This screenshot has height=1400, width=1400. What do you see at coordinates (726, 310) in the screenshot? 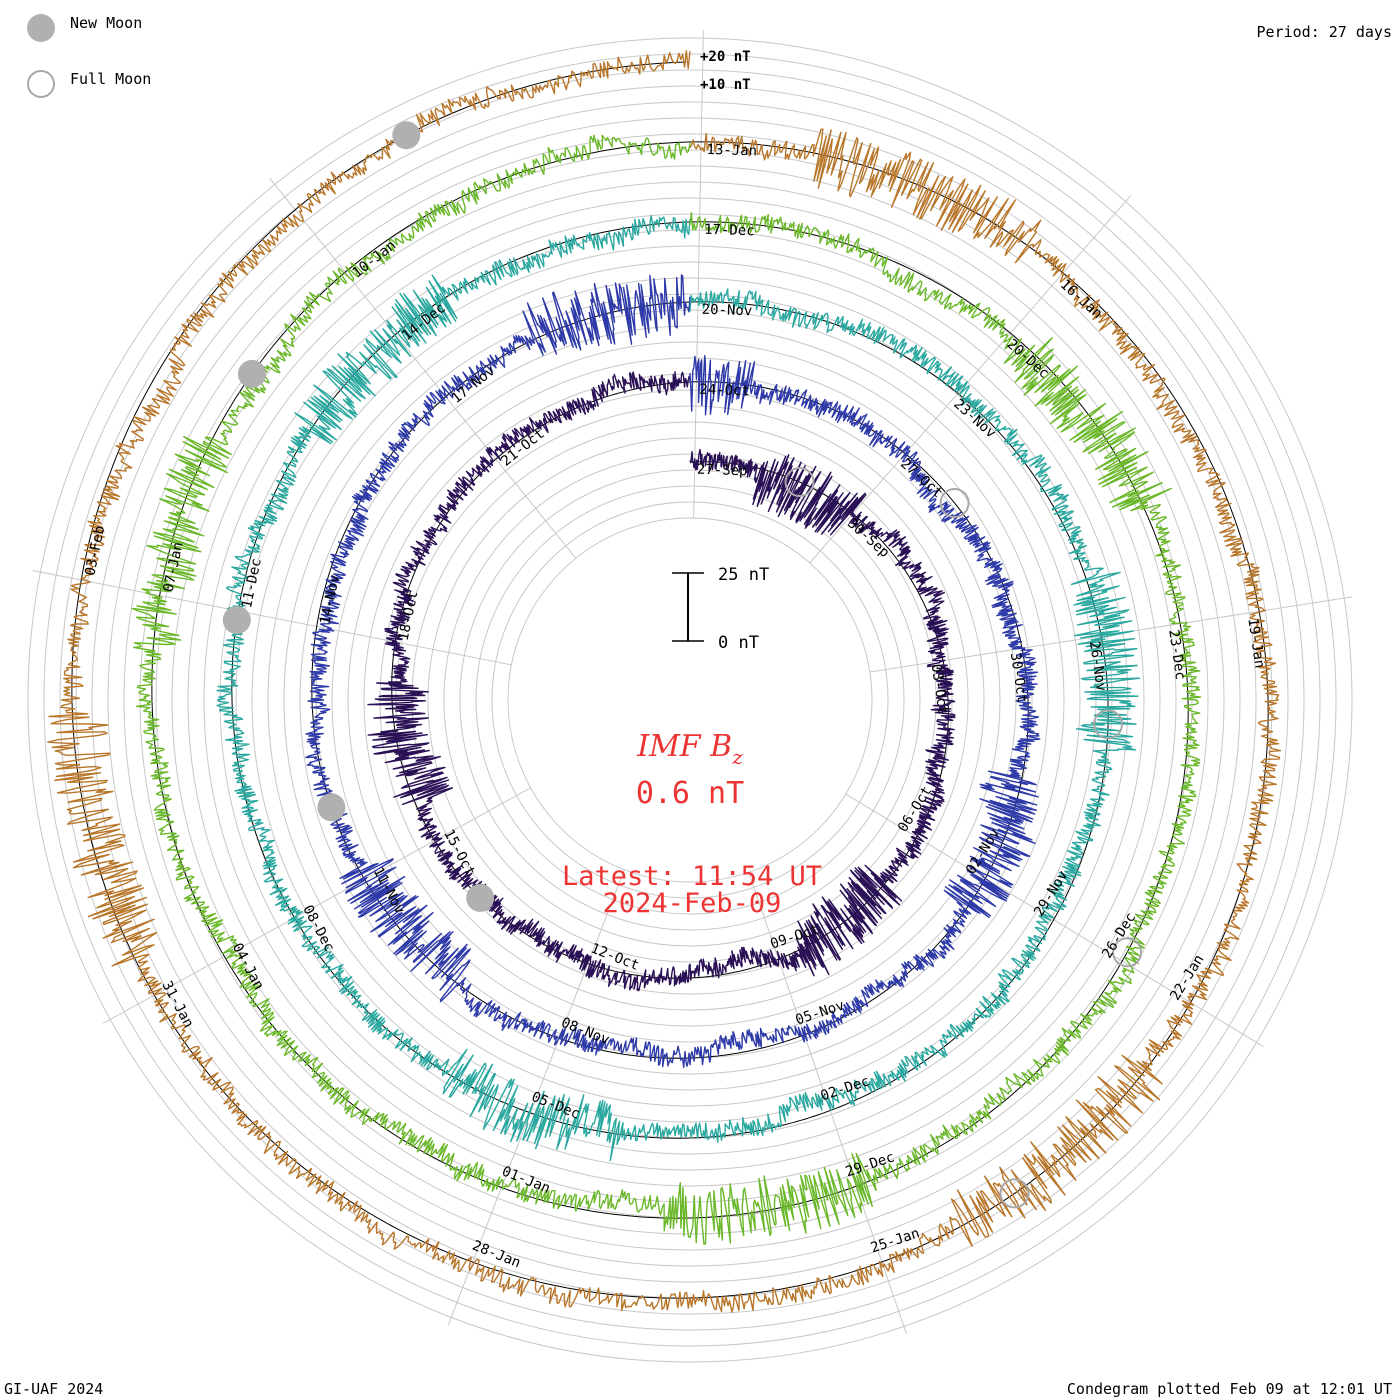
I see `date-tick-label: 20-Nov` at bounding box center [726, 310].